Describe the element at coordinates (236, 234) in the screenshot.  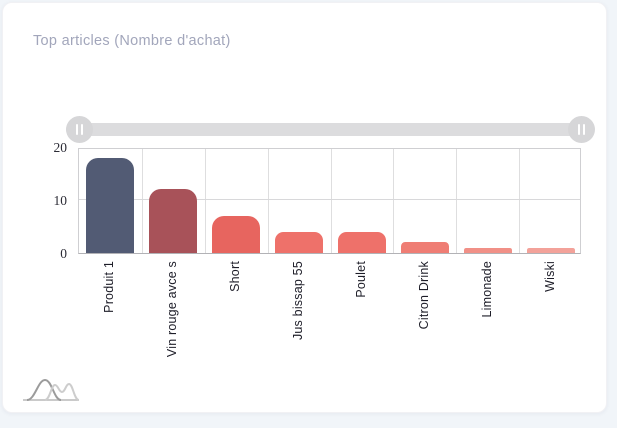
I see `bar-short` at that location.